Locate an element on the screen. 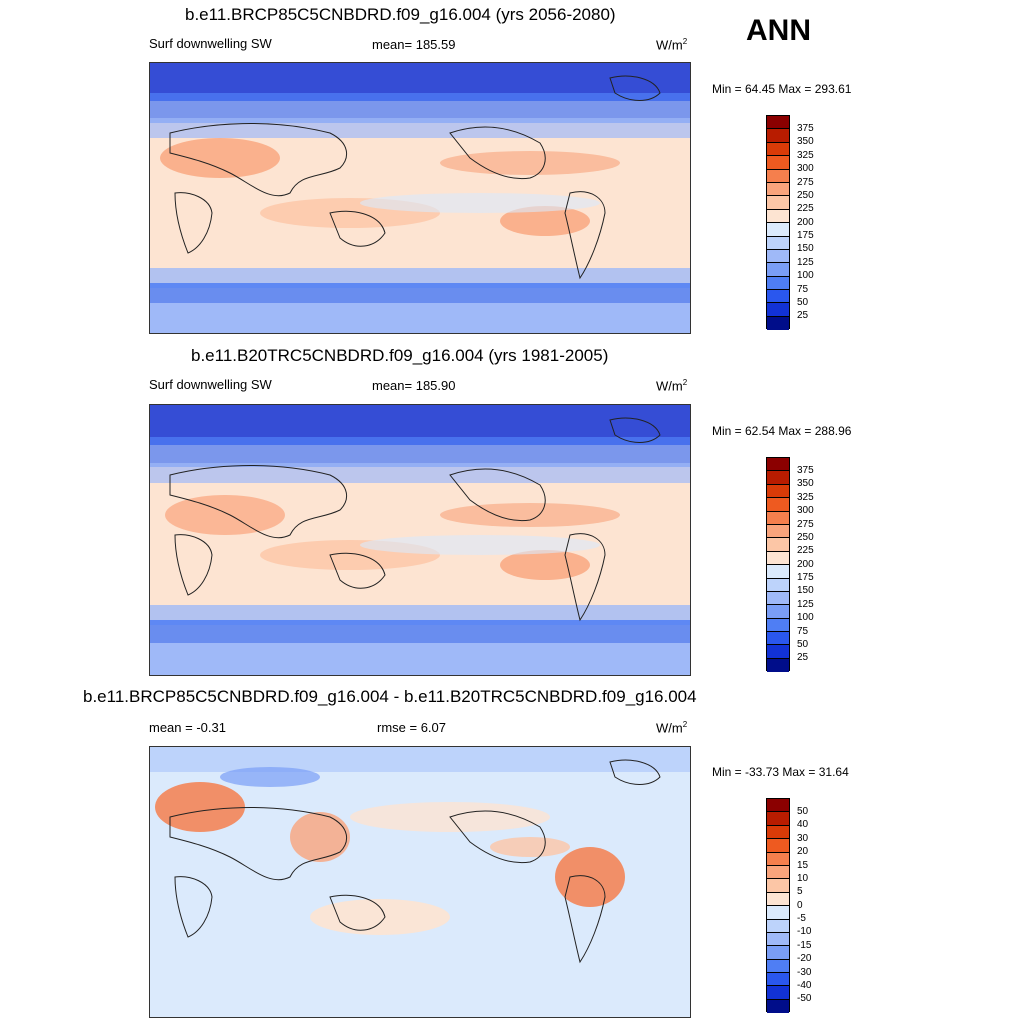 The height and width of the screenshot is (1024, 1024). colorbar-tick: 0 is located at coordinates (800, 905).